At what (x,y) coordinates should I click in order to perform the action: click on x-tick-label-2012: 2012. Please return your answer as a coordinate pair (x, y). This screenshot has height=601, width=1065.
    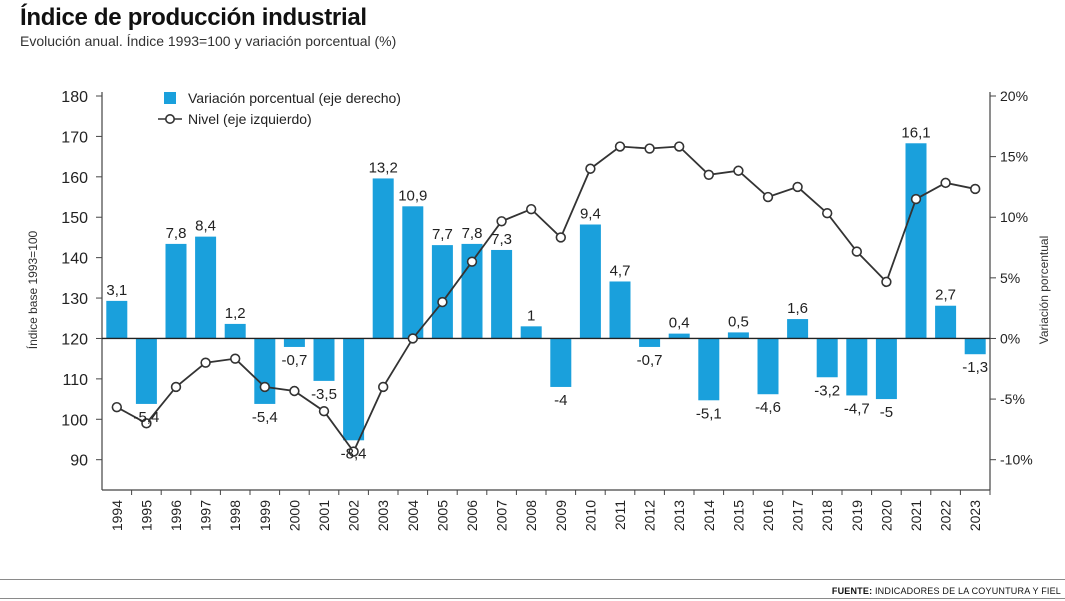
    Looking at the image, I should click on (650, 515).